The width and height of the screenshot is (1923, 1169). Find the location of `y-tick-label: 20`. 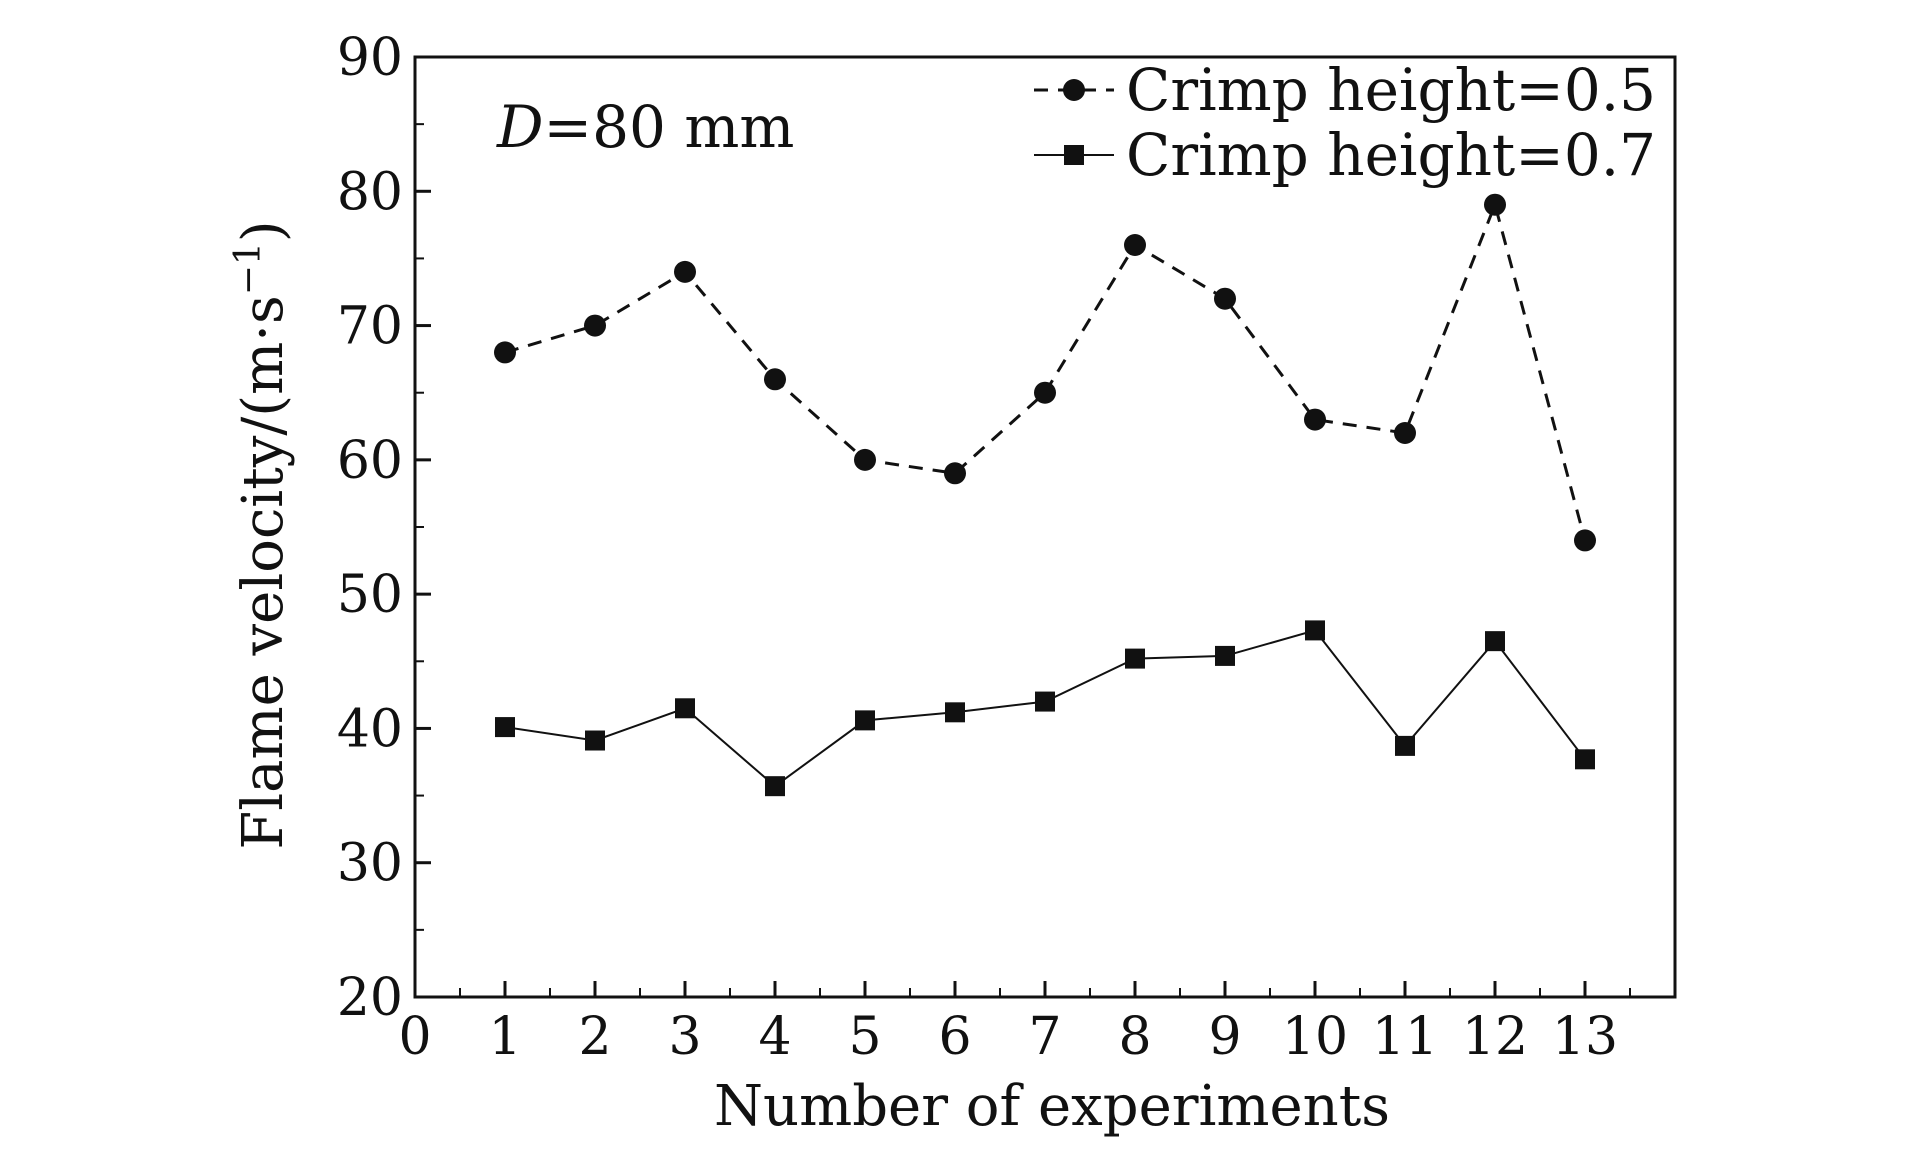

y-tick-label: 20 is located at coordinates (370, 998).